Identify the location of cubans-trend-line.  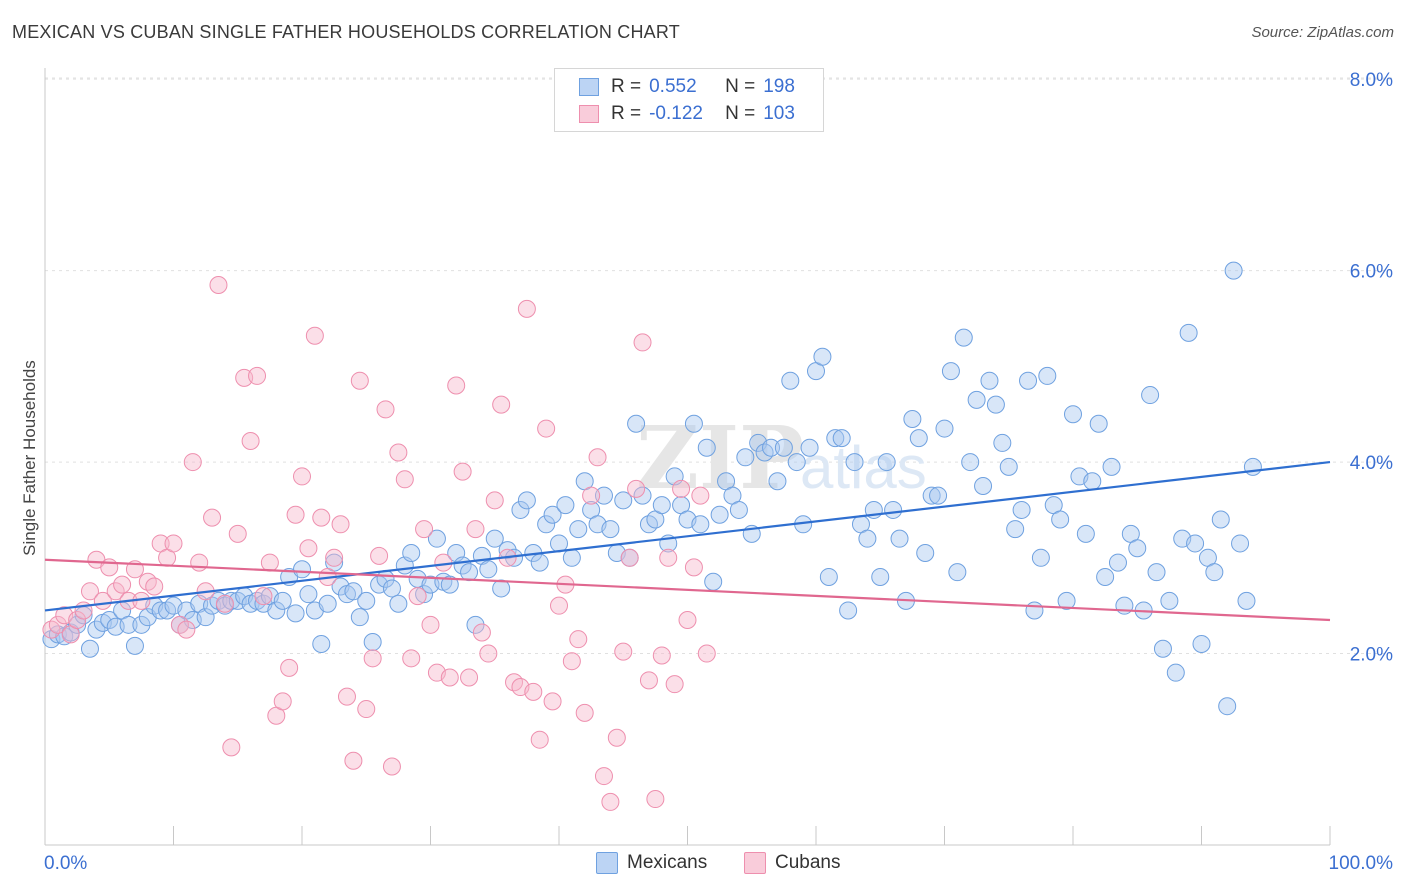
(687, 590).